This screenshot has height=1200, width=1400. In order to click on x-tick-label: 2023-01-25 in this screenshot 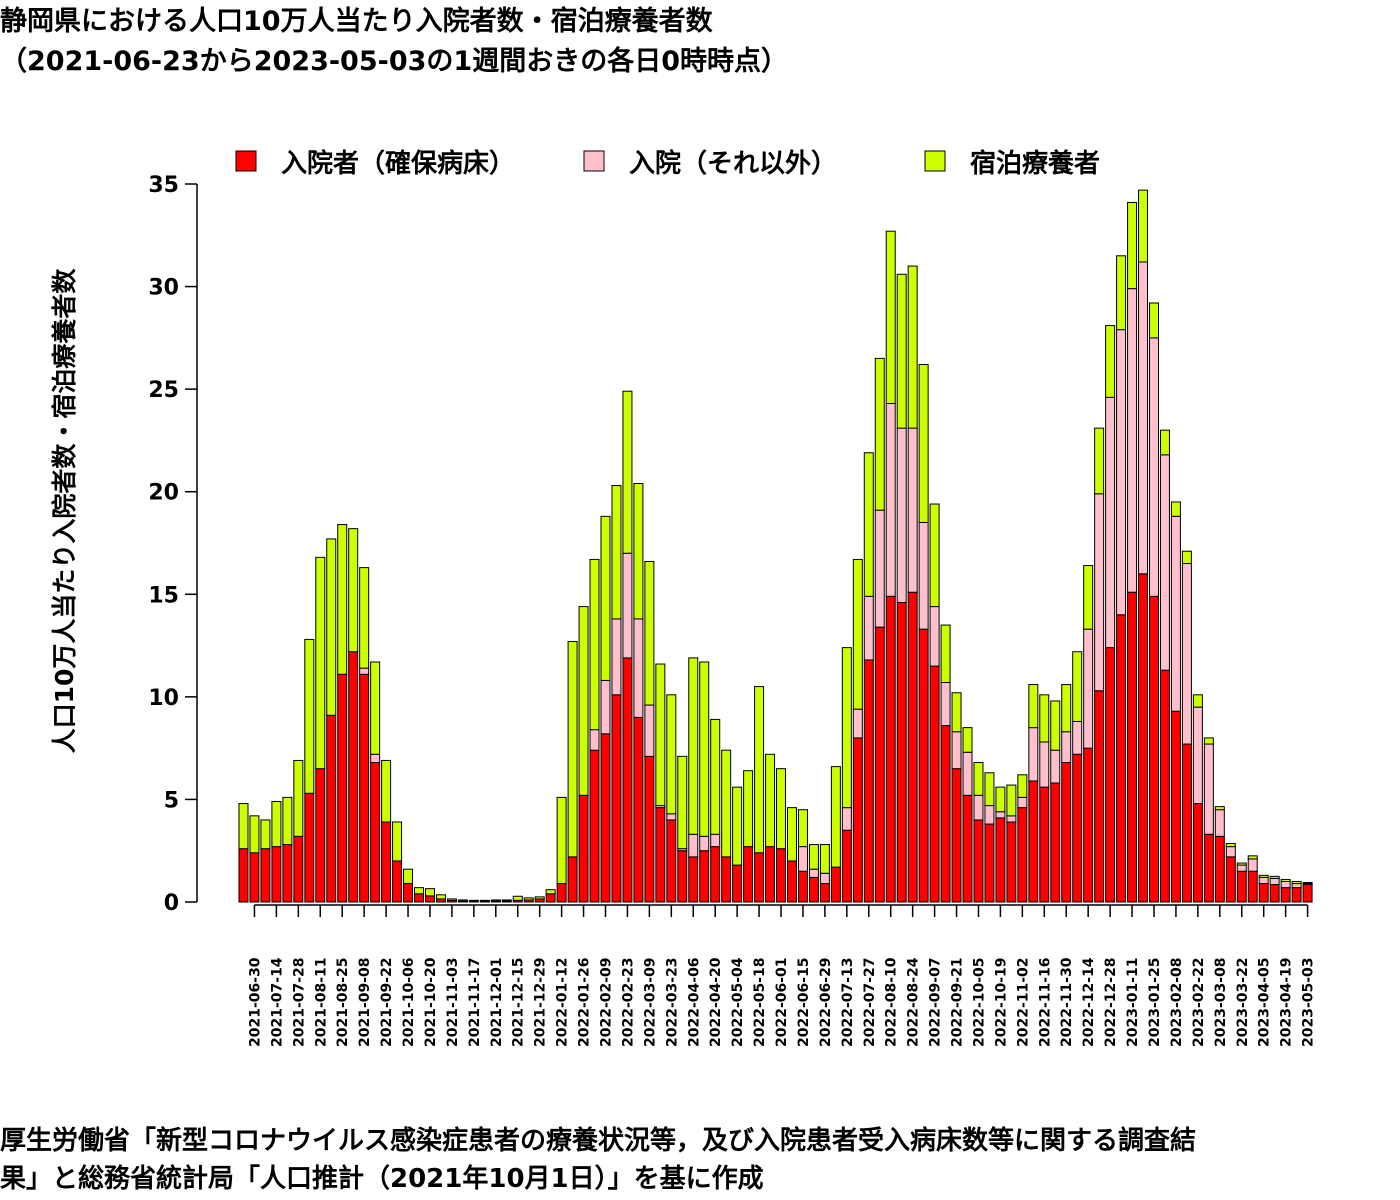, I will do `click(1155, 1002)`.